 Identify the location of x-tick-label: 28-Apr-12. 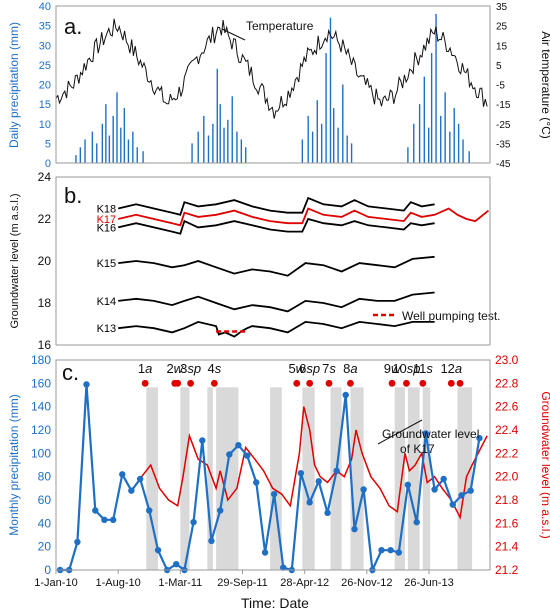
(304, 583).